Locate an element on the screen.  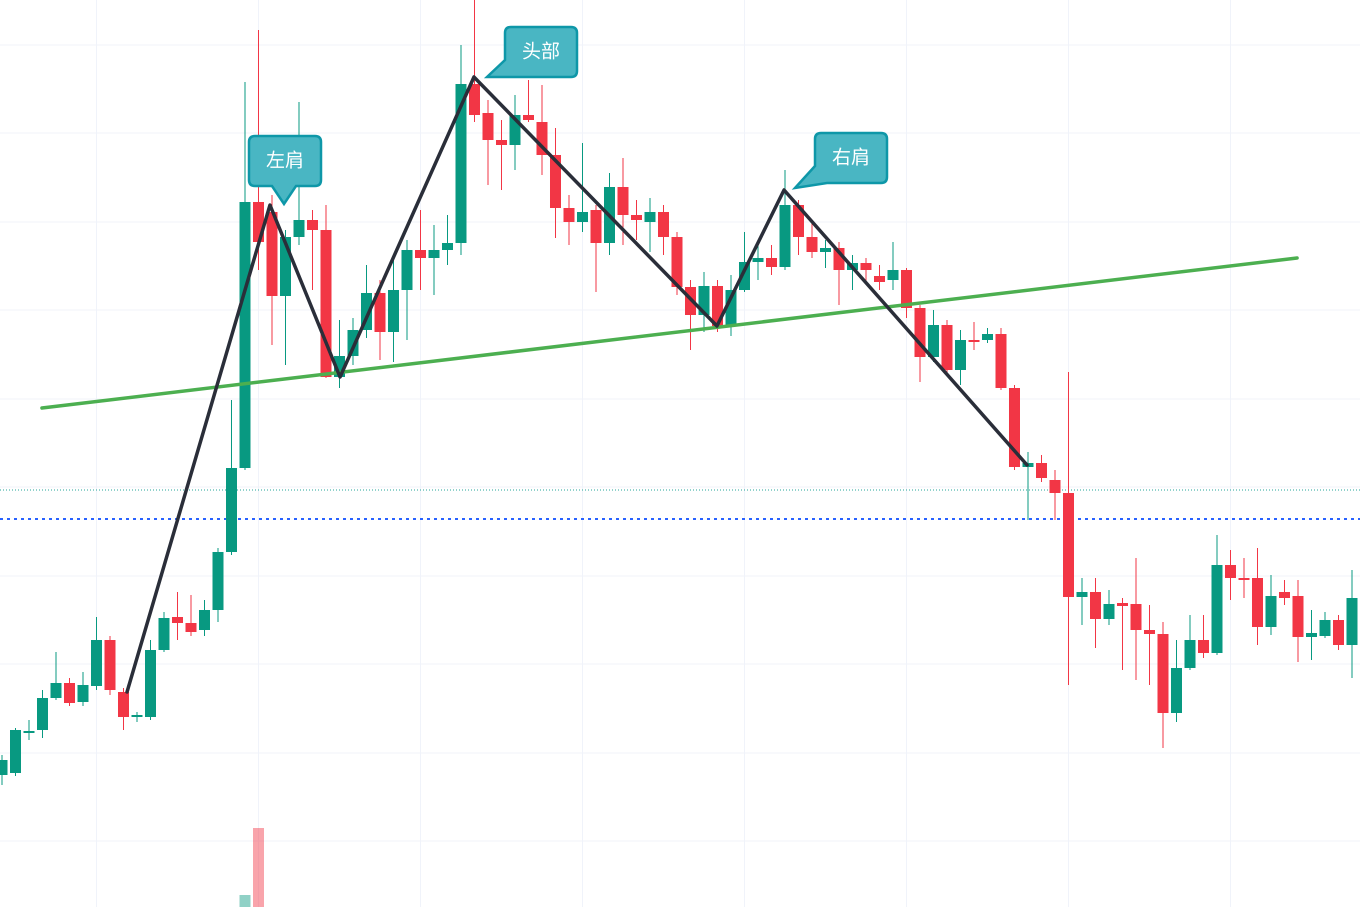
callout-label: 左肩 is located at coordinates (285, 161).